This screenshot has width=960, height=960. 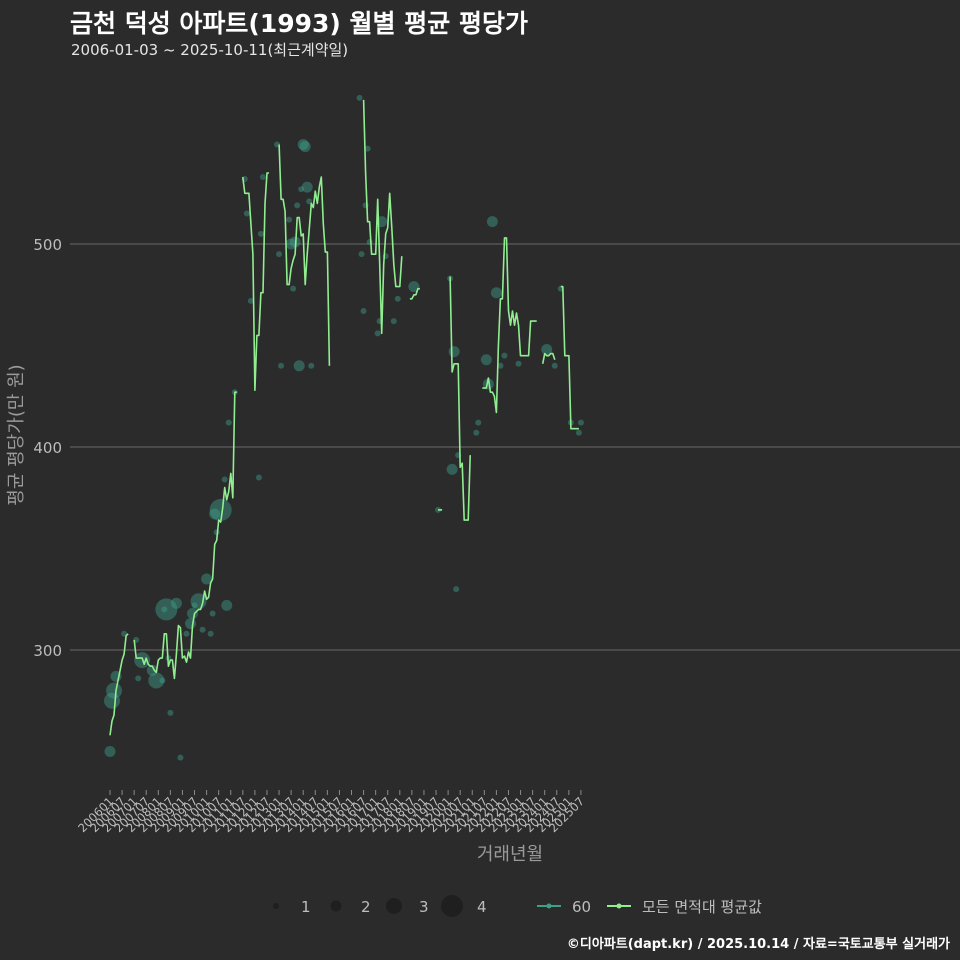 What do you see at coordinates (619, 906) in the screenshot?
I see `legend-point-key-avg` at bounding box center [619, 906].